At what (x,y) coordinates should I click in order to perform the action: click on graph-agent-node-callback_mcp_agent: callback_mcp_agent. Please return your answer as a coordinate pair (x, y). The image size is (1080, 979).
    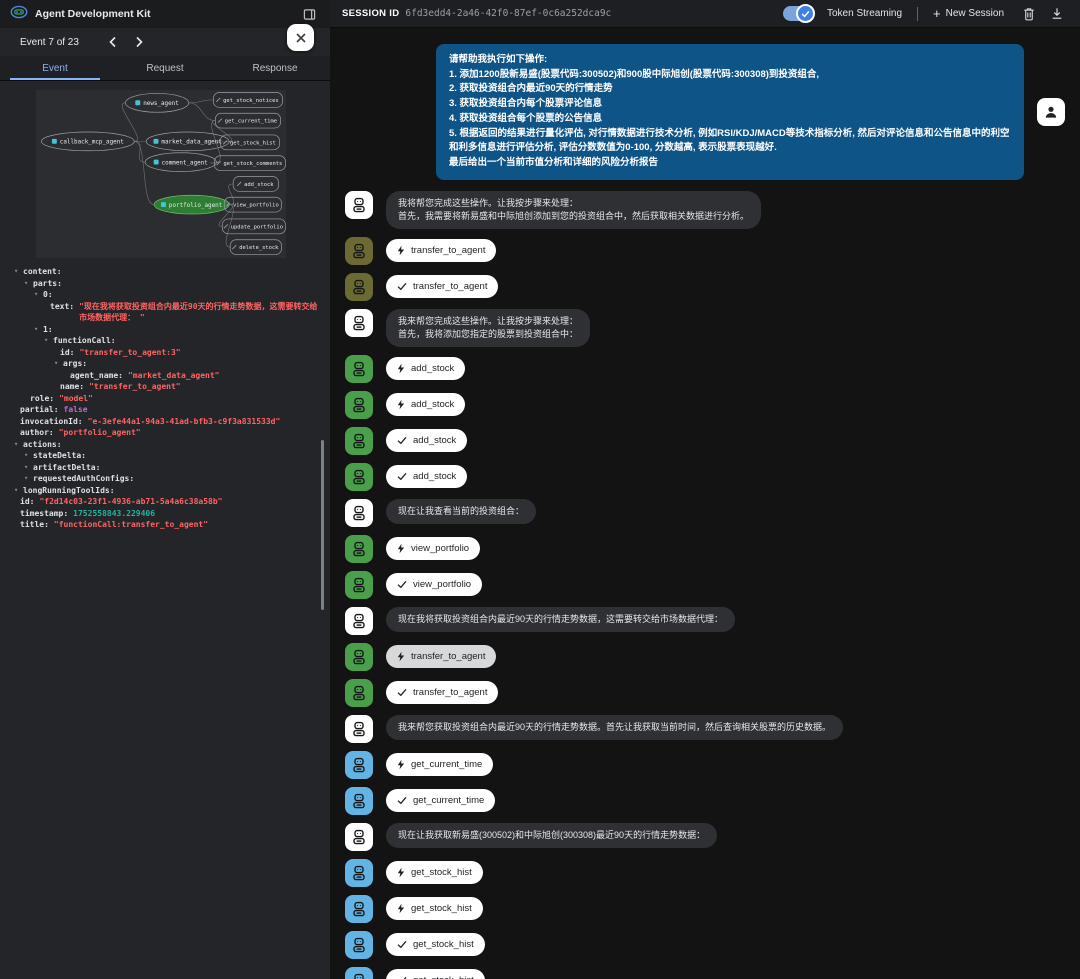
    Looking at the image, I should click on (88, 141).